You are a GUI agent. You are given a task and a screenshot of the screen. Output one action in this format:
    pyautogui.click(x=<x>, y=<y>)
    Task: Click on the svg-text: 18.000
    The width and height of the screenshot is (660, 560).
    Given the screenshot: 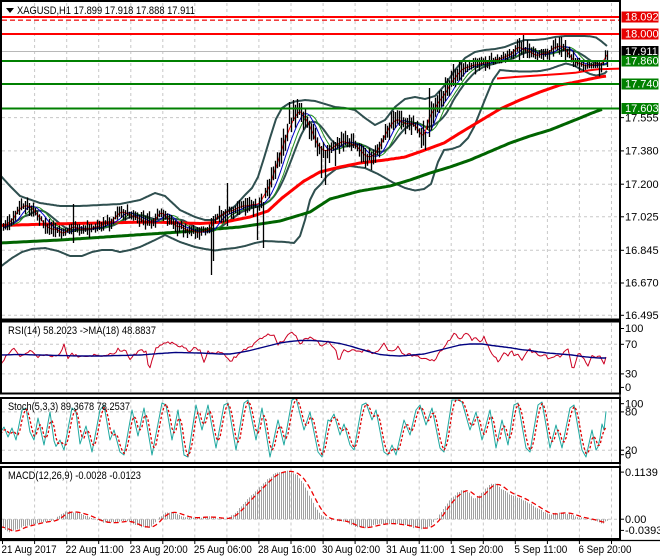 What is the action you would take?
    pyautogui.click(x=642, y=35)
    